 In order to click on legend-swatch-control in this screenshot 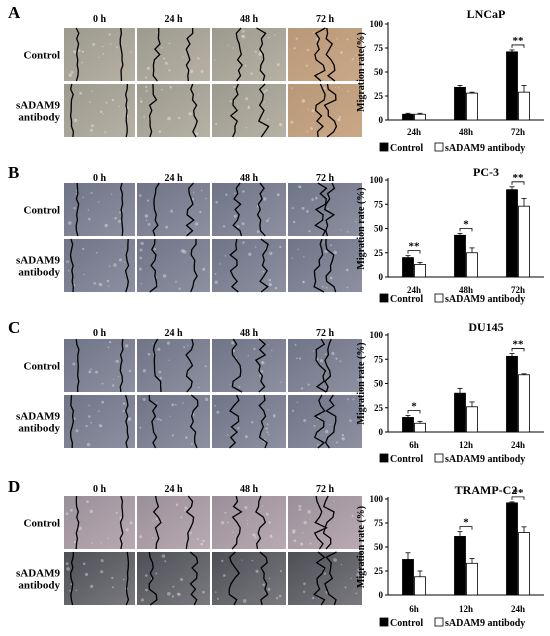, I will do `click(384, 298)`.